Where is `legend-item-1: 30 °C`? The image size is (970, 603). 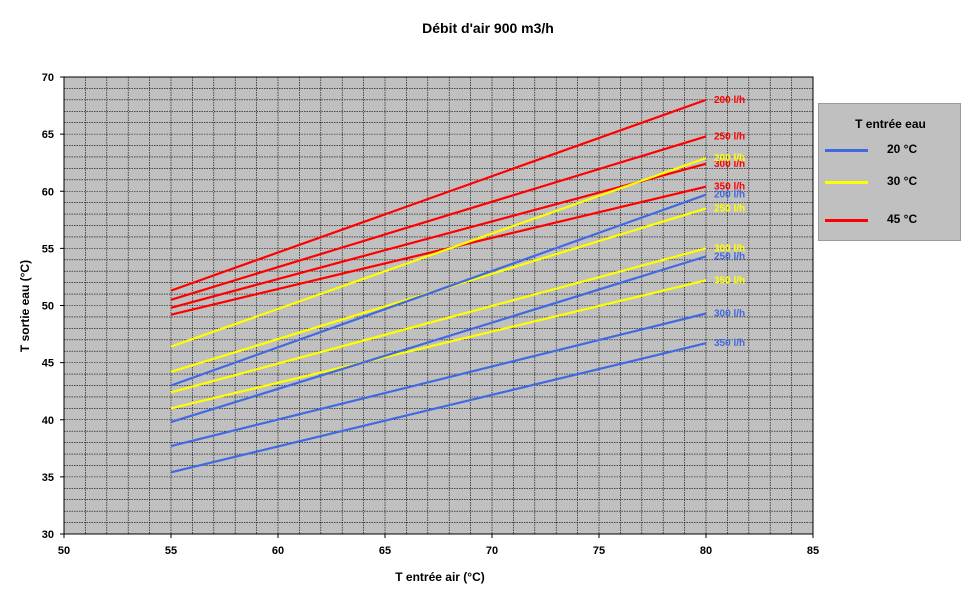 legend-item-1: 30 °C is located at coordinates (890, 182).